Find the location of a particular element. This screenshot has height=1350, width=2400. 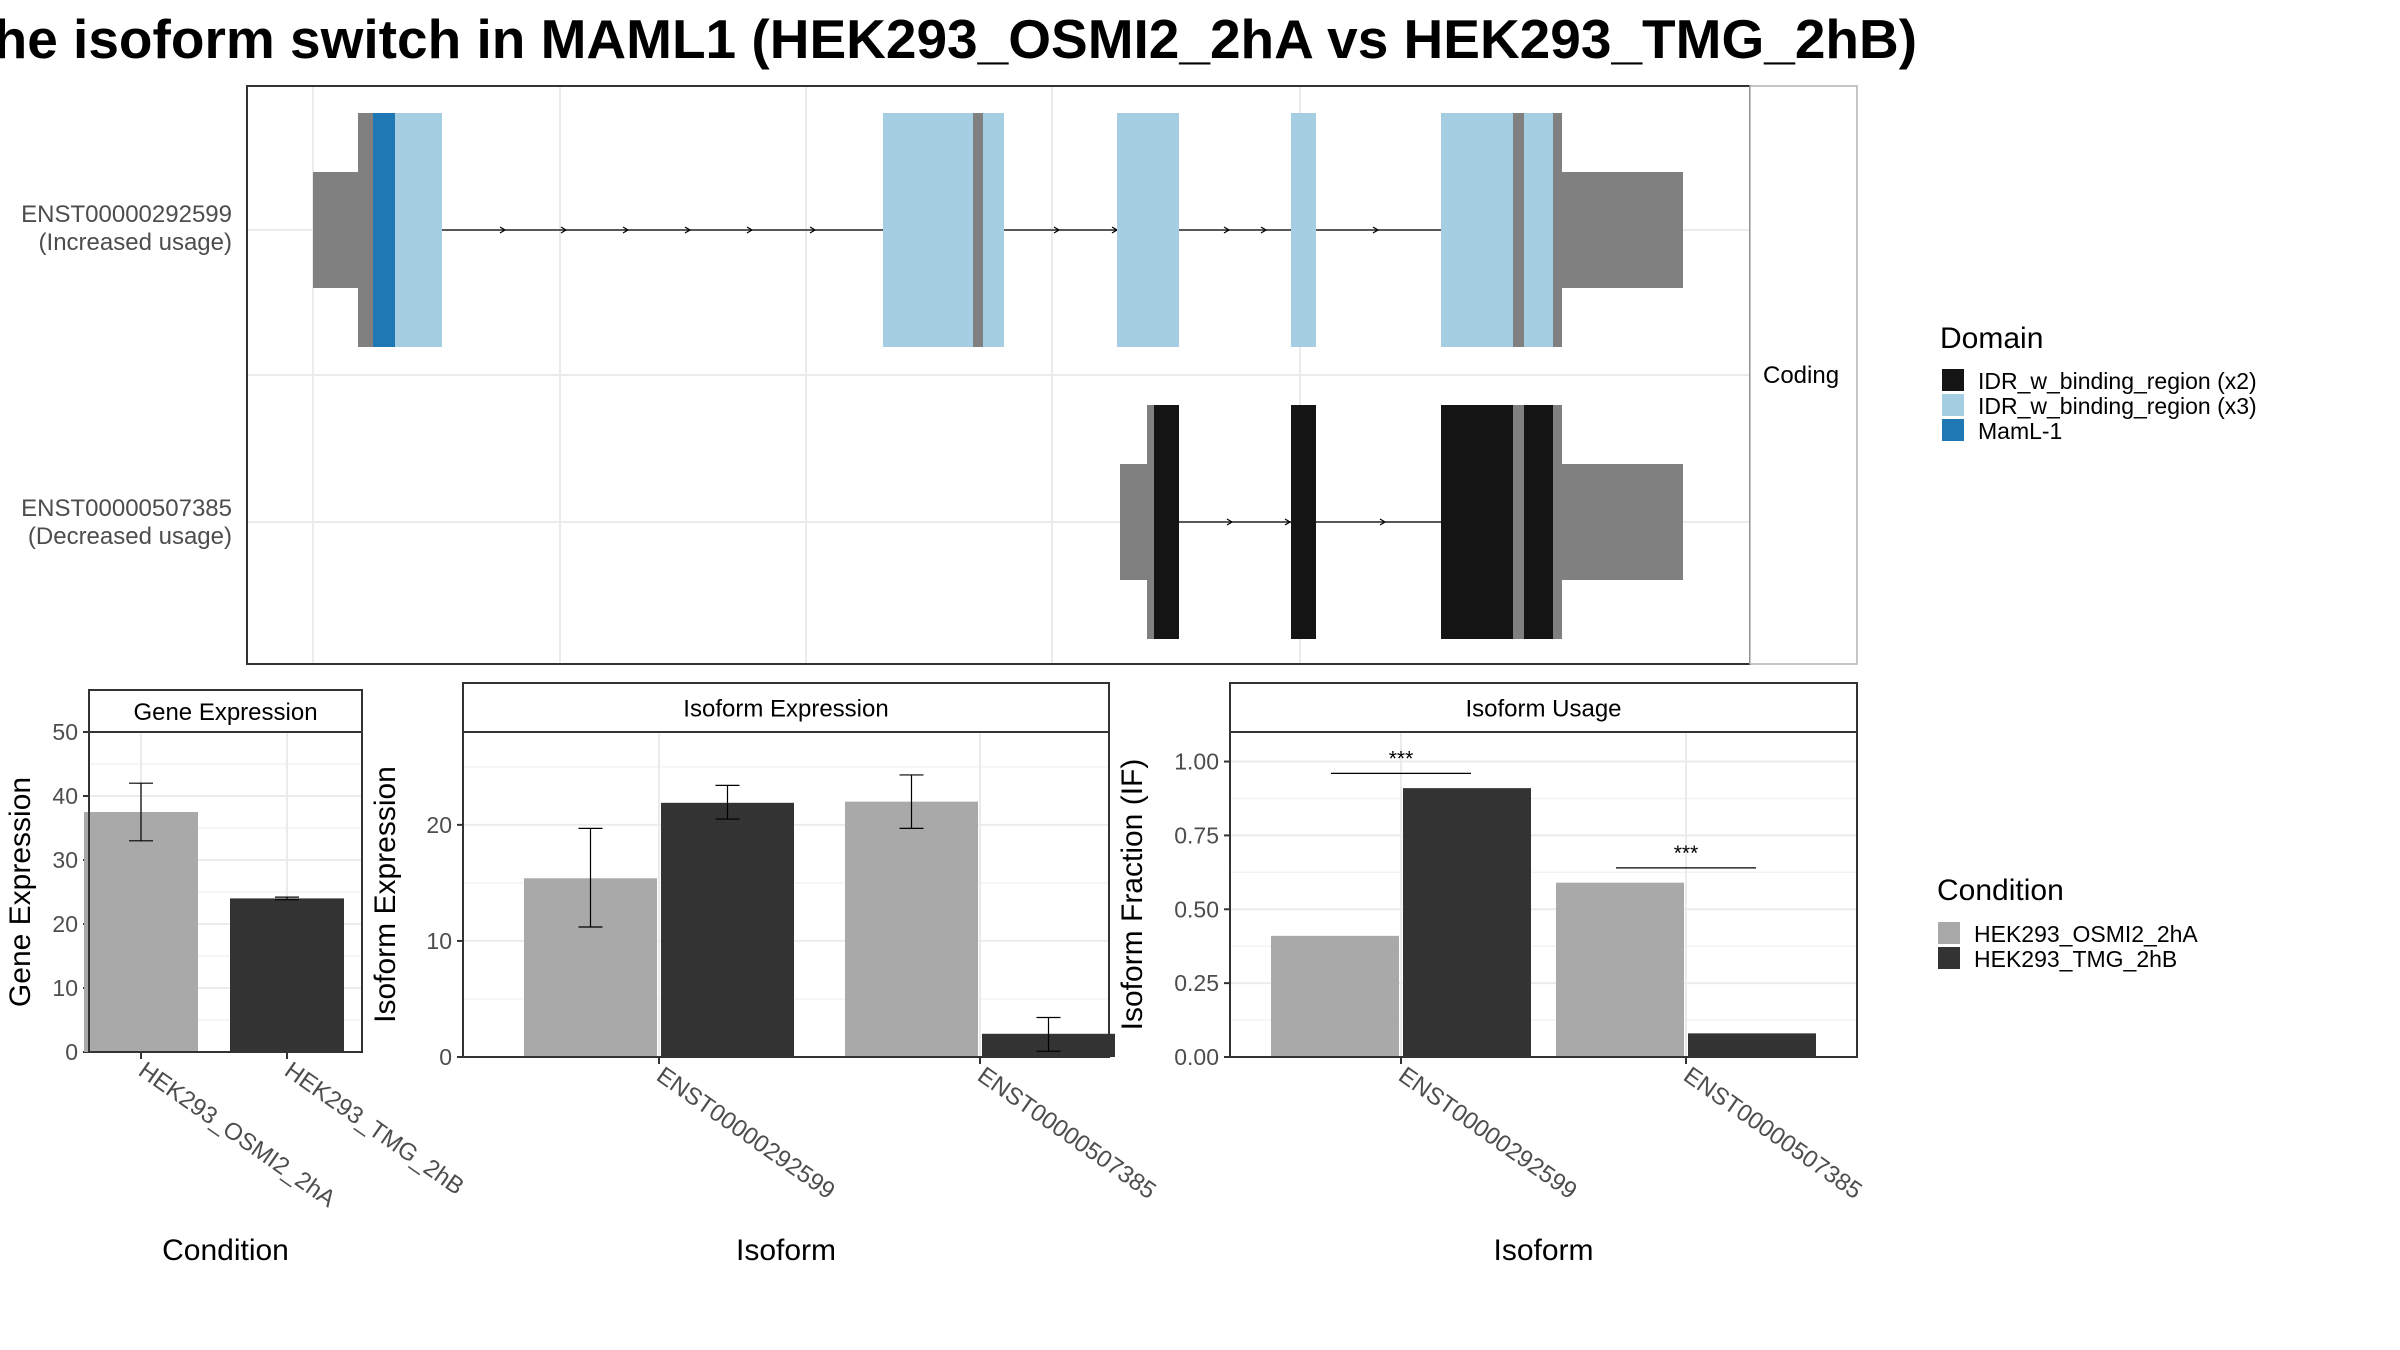

y-axis-title: Isoform Expression is located at coordinates (385, 894).